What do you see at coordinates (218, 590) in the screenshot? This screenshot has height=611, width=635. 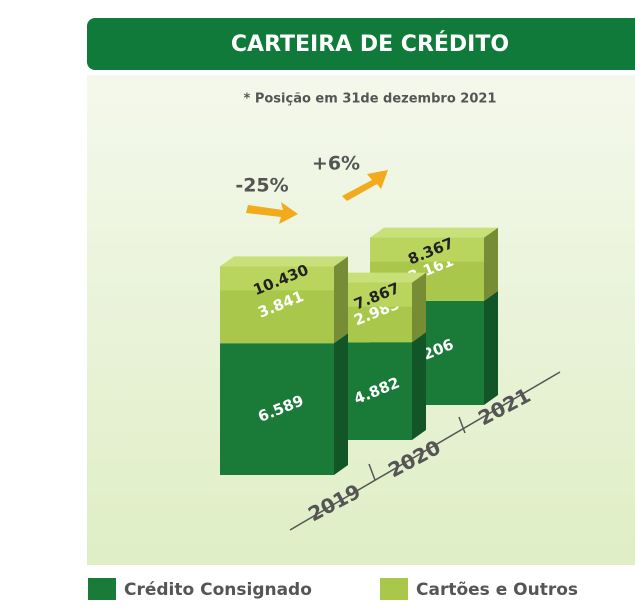 I see `legend-label: Crédito Consignado` at bounding box center [218, 590].